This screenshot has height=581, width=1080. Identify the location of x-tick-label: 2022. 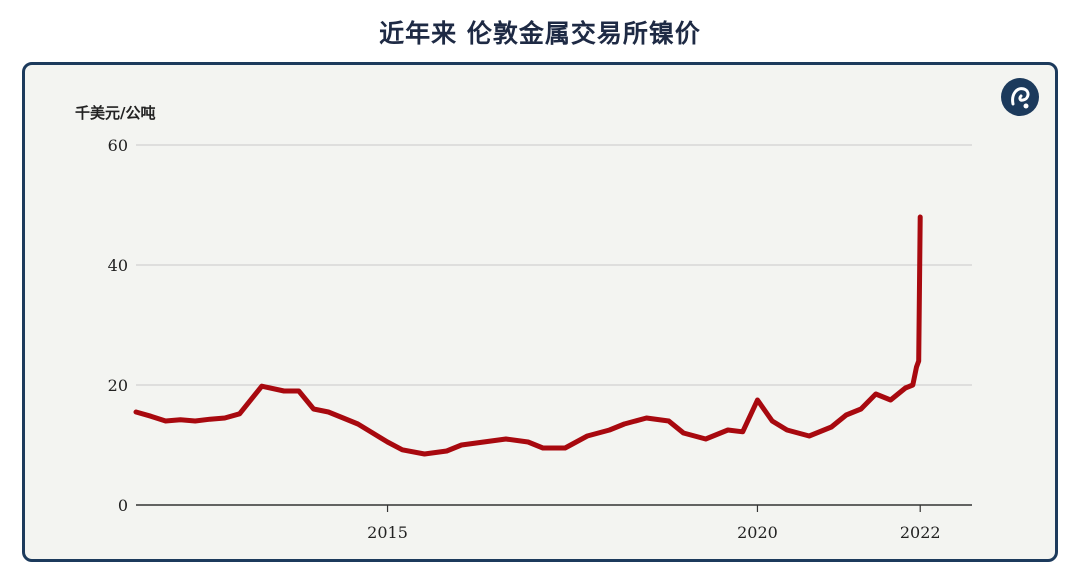
(920, 532).